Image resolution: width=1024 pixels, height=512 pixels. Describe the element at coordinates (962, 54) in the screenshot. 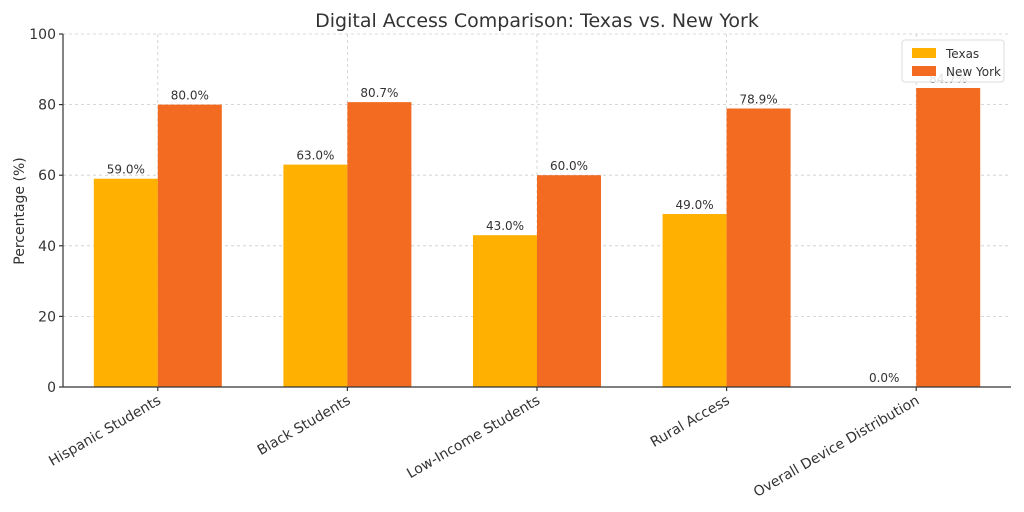

I see `legend-label: Texas` at that location.